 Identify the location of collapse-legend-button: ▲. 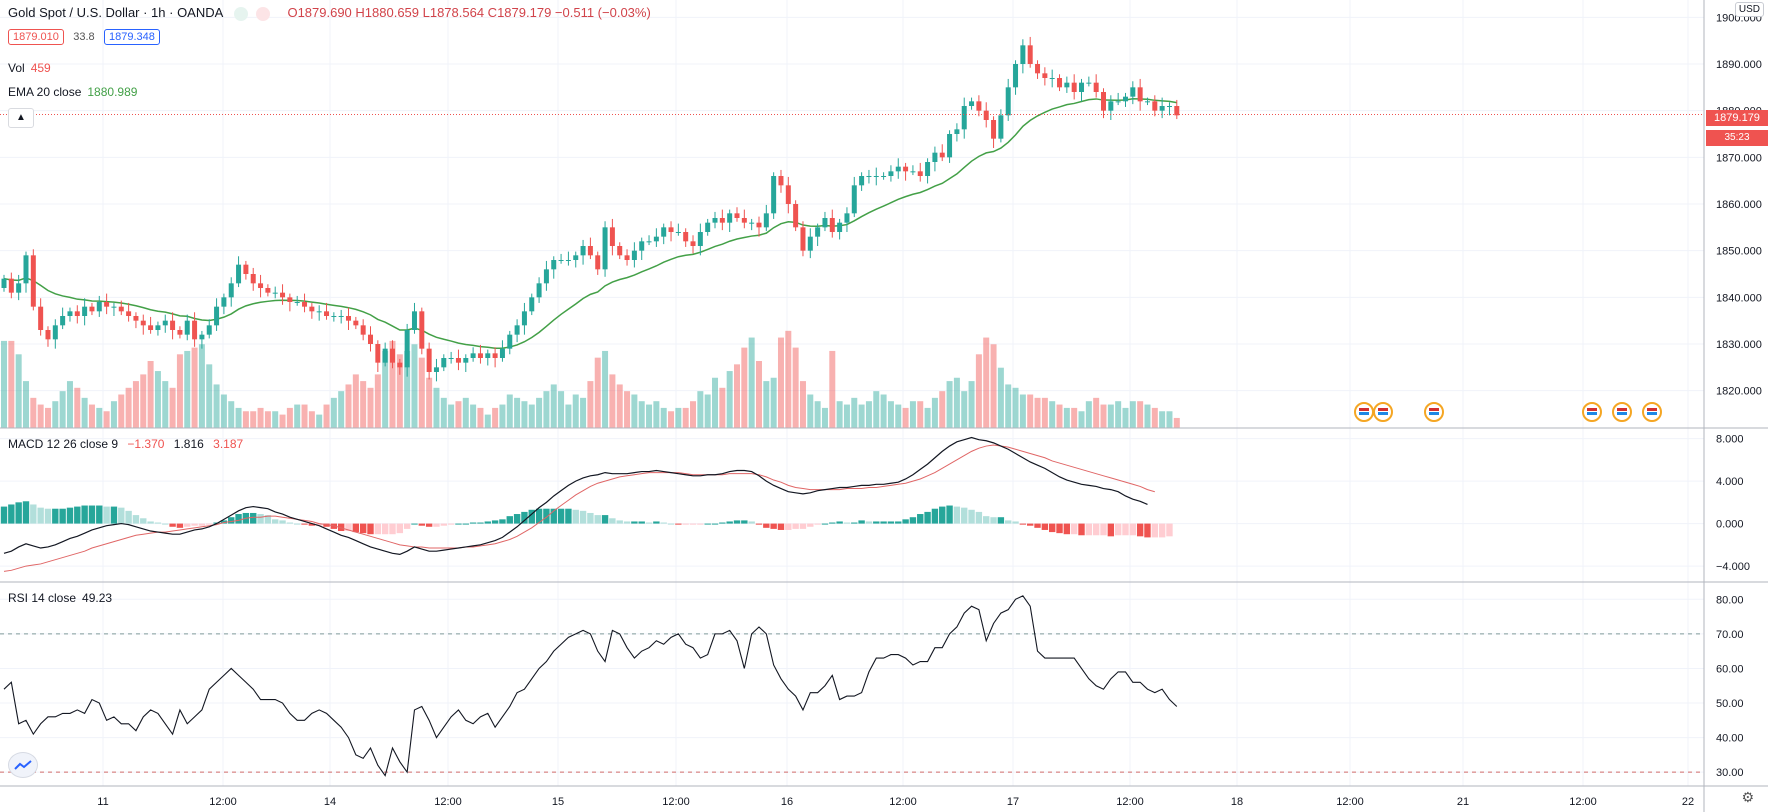
(21, 118).